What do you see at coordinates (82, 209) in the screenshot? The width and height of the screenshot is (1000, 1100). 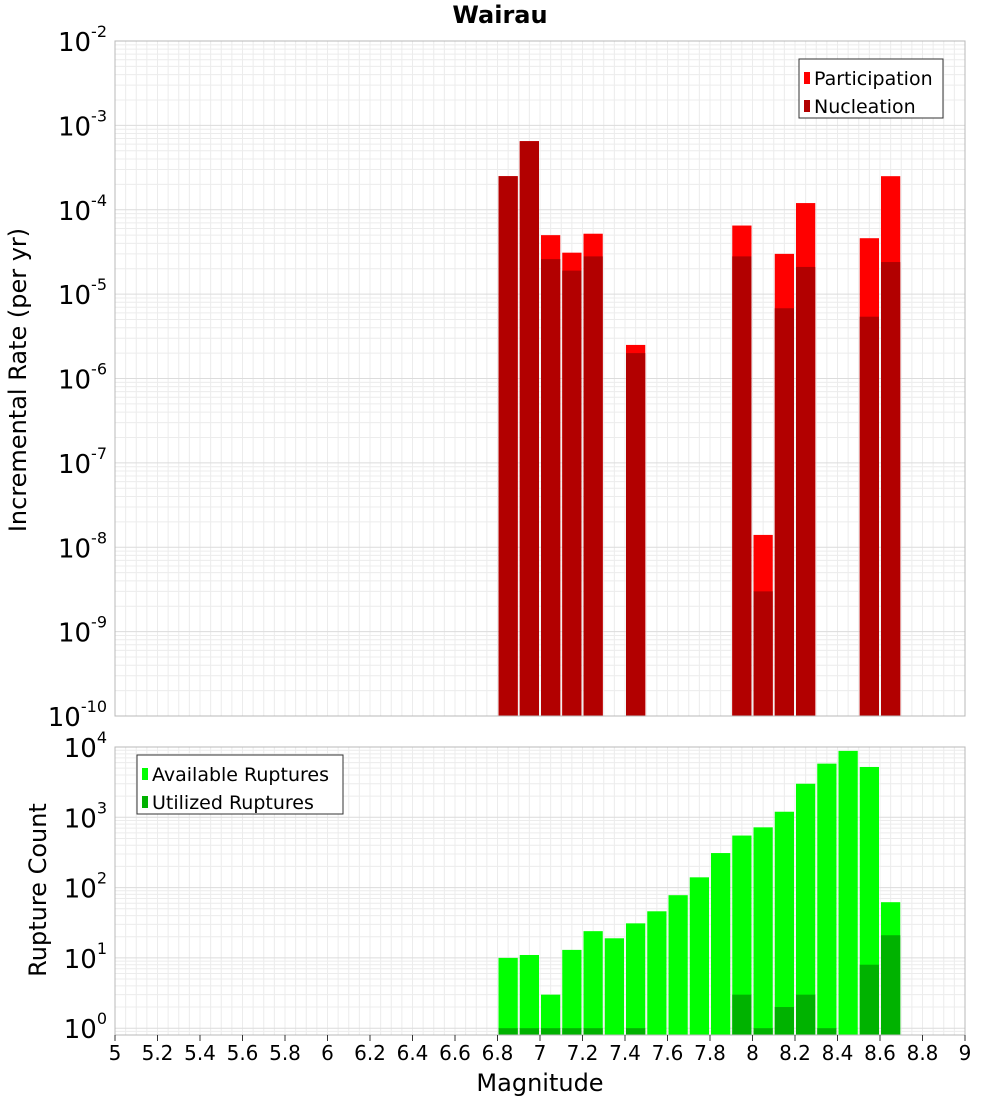 I see `top-y-tick-label: 10⁻⁴` at bounding box center [82, 209].